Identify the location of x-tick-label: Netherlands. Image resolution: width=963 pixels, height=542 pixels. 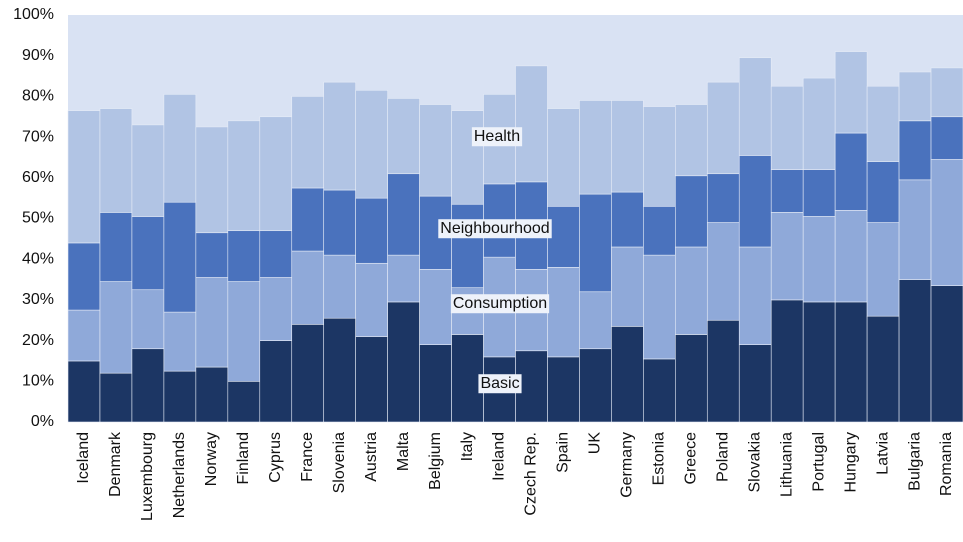
(179, 475).